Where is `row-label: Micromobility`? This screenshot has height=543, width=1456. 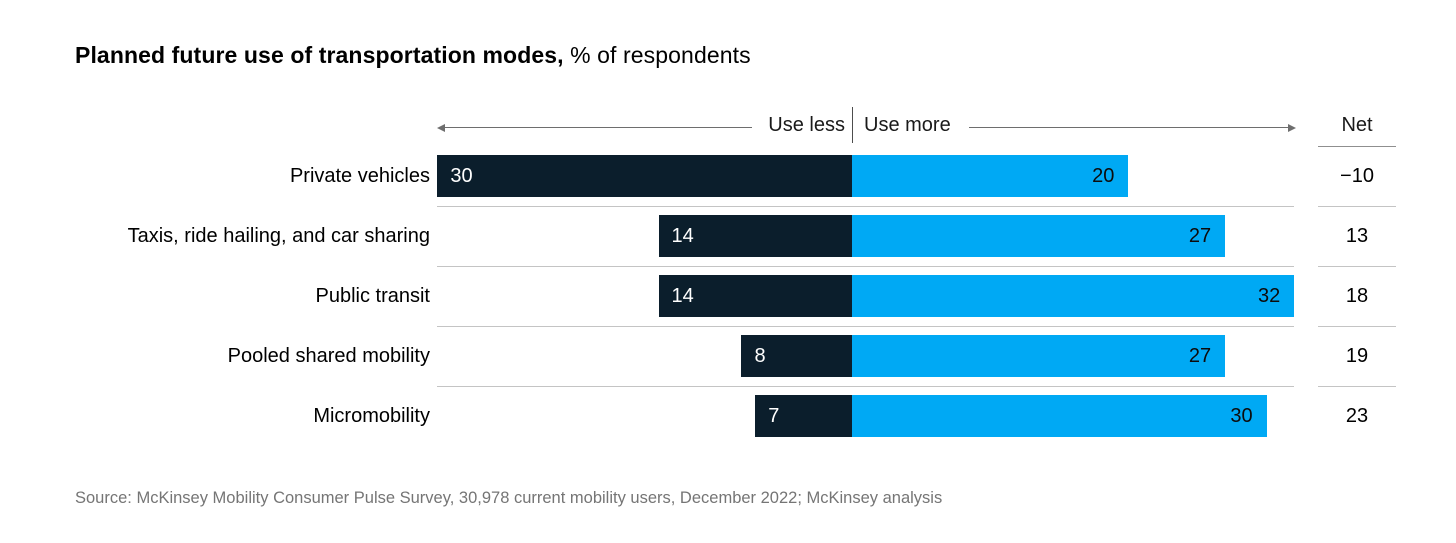
row-label: Micromobility is located at coordinates (371, 415).